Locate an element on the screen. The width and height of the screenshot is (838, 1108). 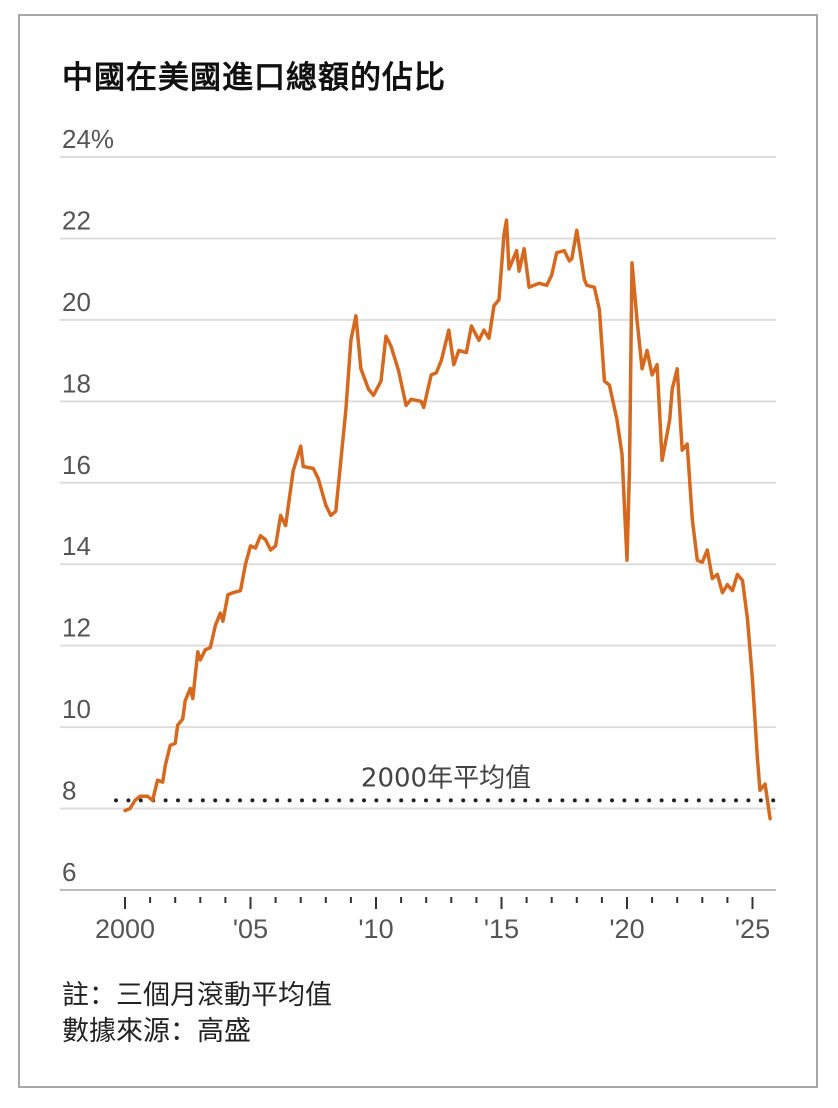
source-text: 數據來源：高盛 is located at coordinates (156, 1031).